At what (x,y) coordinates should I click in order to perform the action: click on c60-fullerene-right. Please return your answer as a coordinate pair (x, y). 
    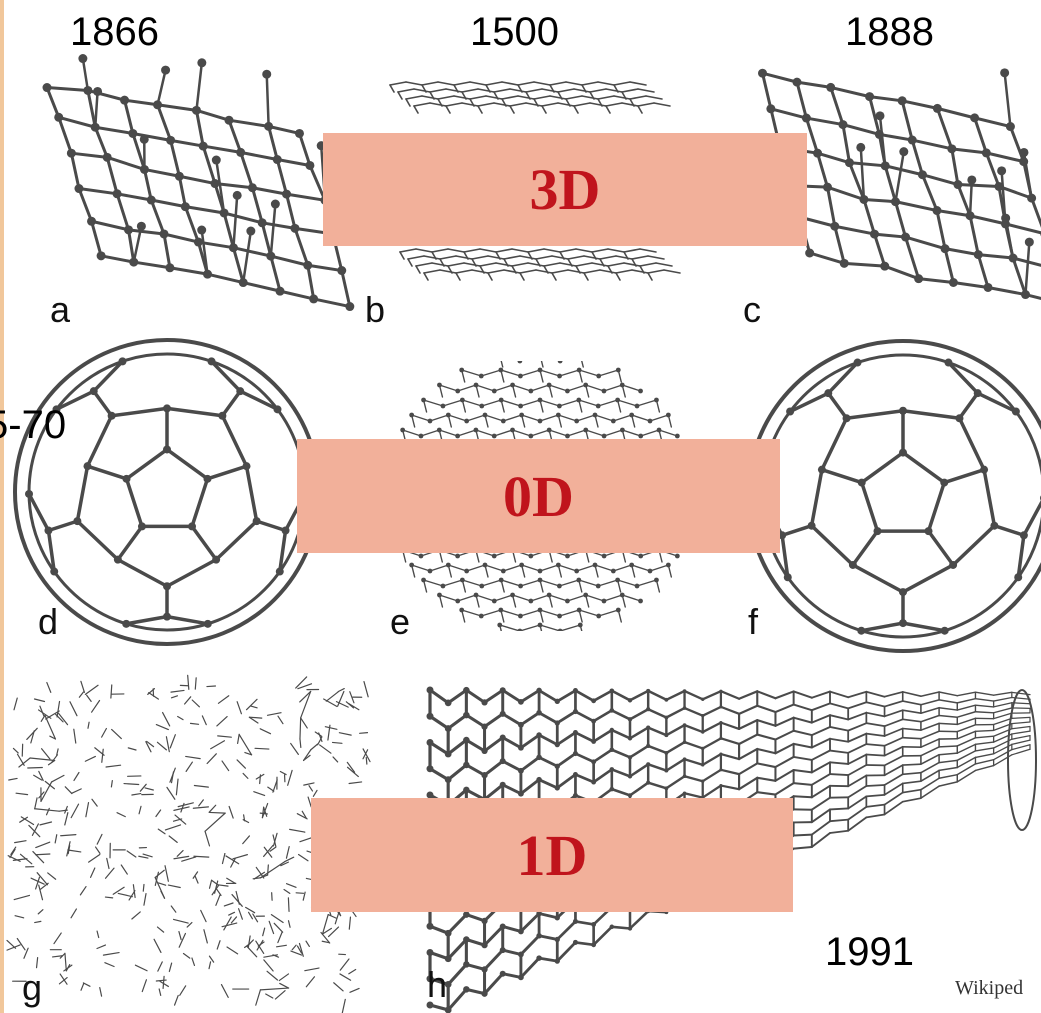
    Looking at the image, I should click on (893, 496).